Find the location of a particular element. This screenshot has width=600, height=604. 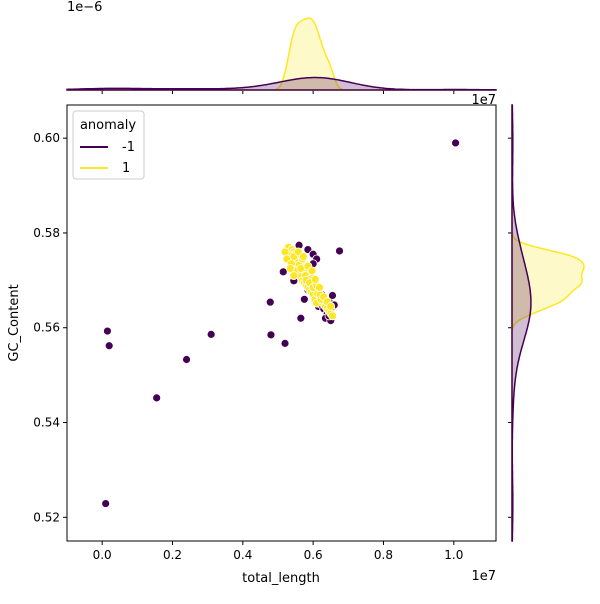

y-tick-label: 0.52 is located at coordinates (46, 517).